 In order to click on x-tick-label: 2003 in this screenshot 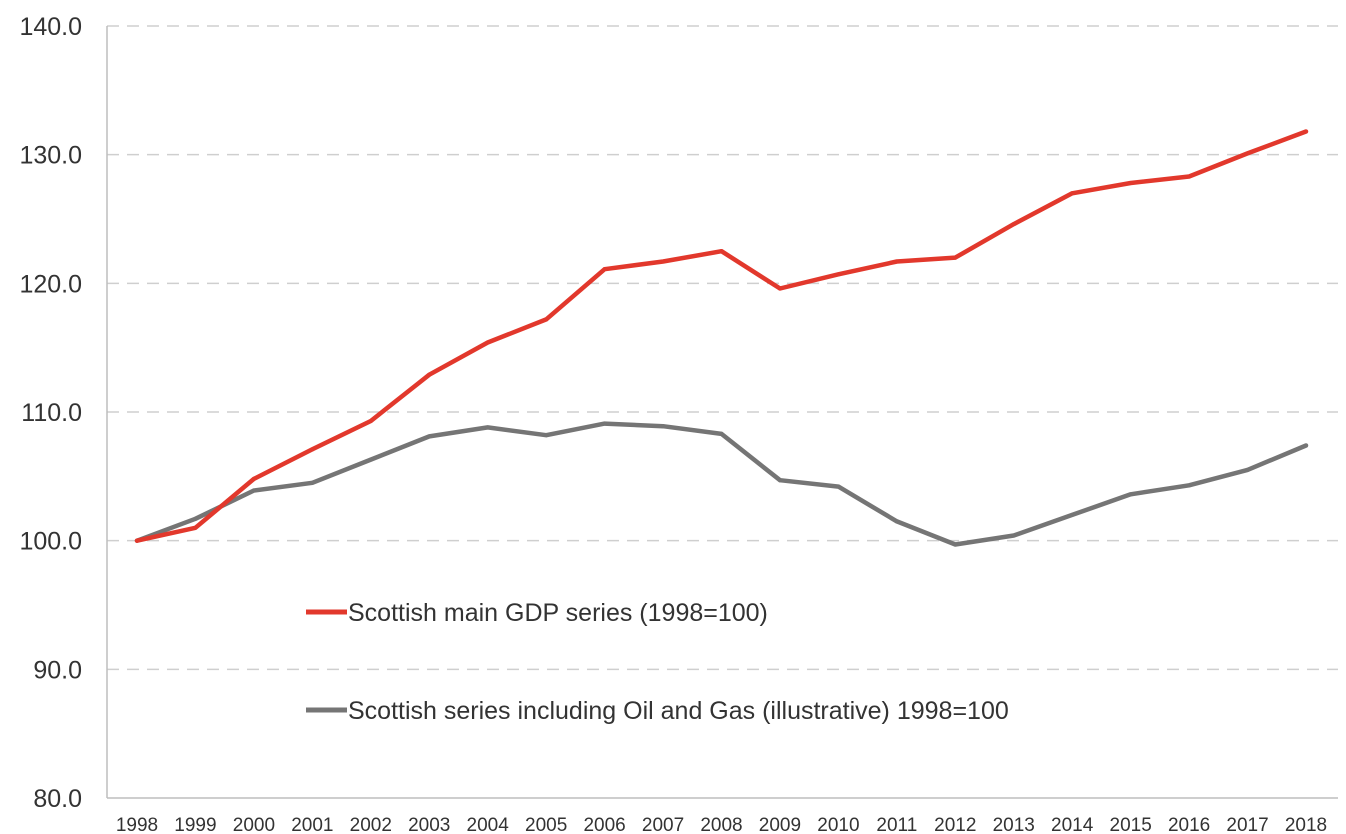, I will do `click(429, 824)`.